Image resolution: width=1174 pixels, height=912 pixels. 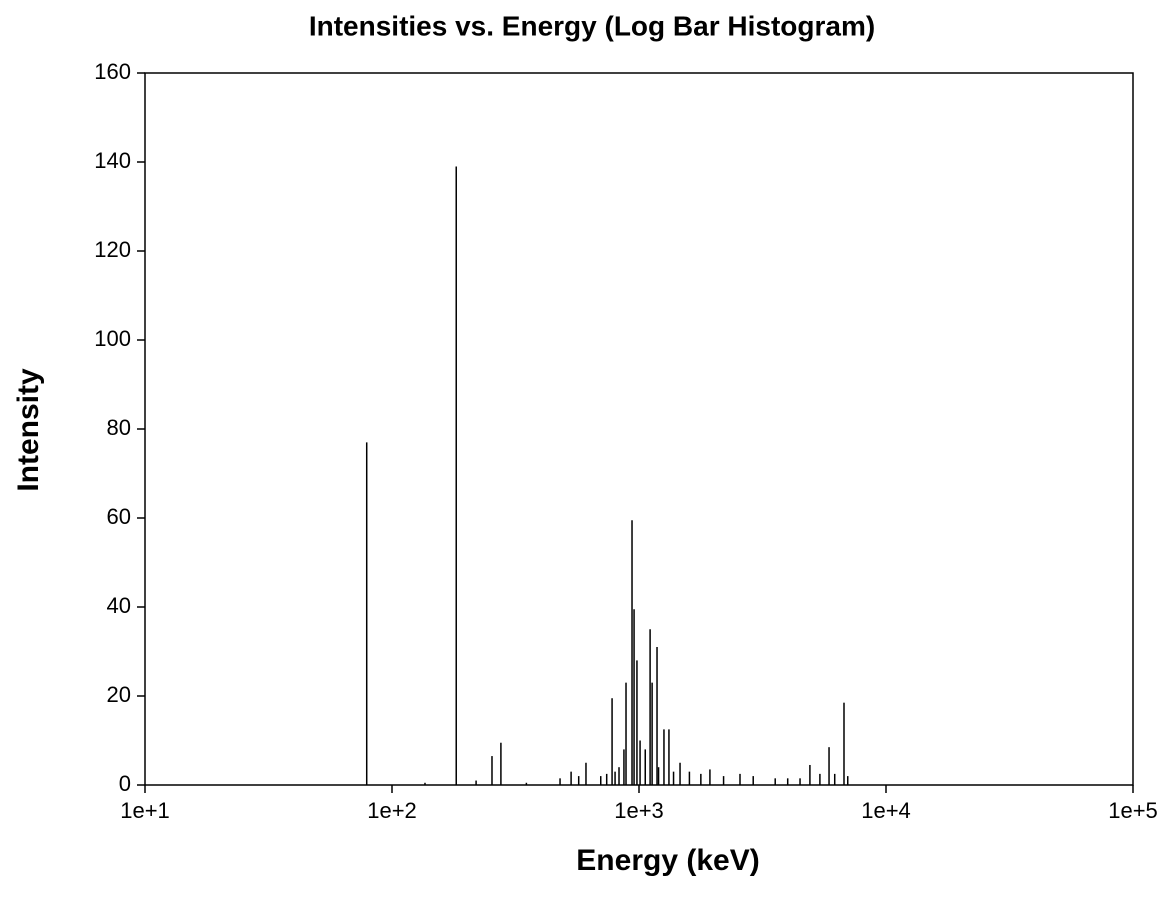 What do you see at coordinates (639, 810) in the screenshot?
I see `x-tick-label: 1e+3` at bounding box center [639, 810].